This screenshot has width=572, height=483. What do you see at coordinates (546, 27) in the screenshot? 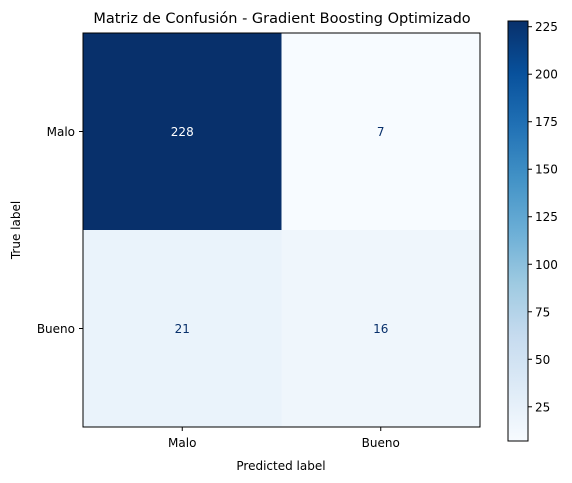
I see `colorbar-tick-label: 225` at bounding box center [546, 27].